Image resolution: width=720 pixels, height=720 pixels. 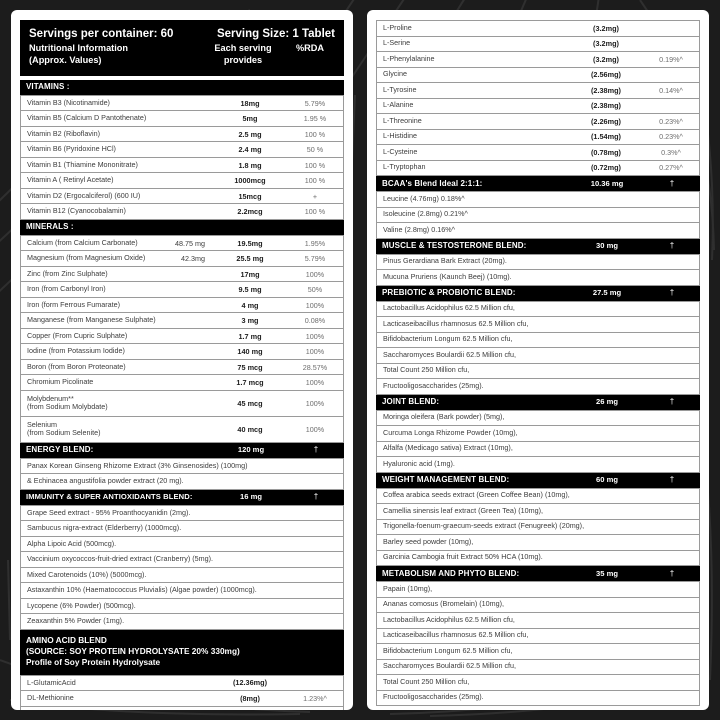 I want to click on energy-blend-title: ENERGY BLEND:, so click(x=60, y=450).